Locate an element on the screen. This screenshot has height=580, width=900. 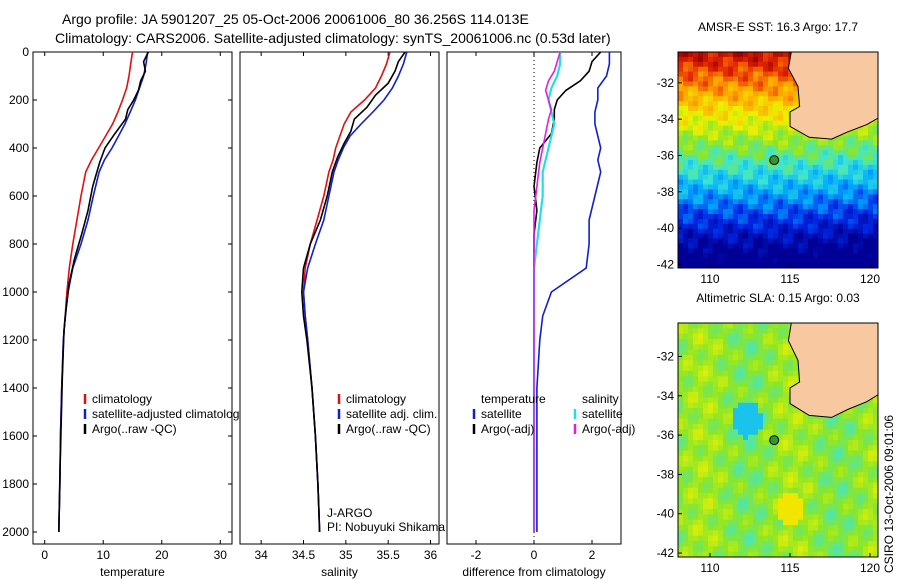
x-tick-label: 34 is located at coordinates (261, 555).